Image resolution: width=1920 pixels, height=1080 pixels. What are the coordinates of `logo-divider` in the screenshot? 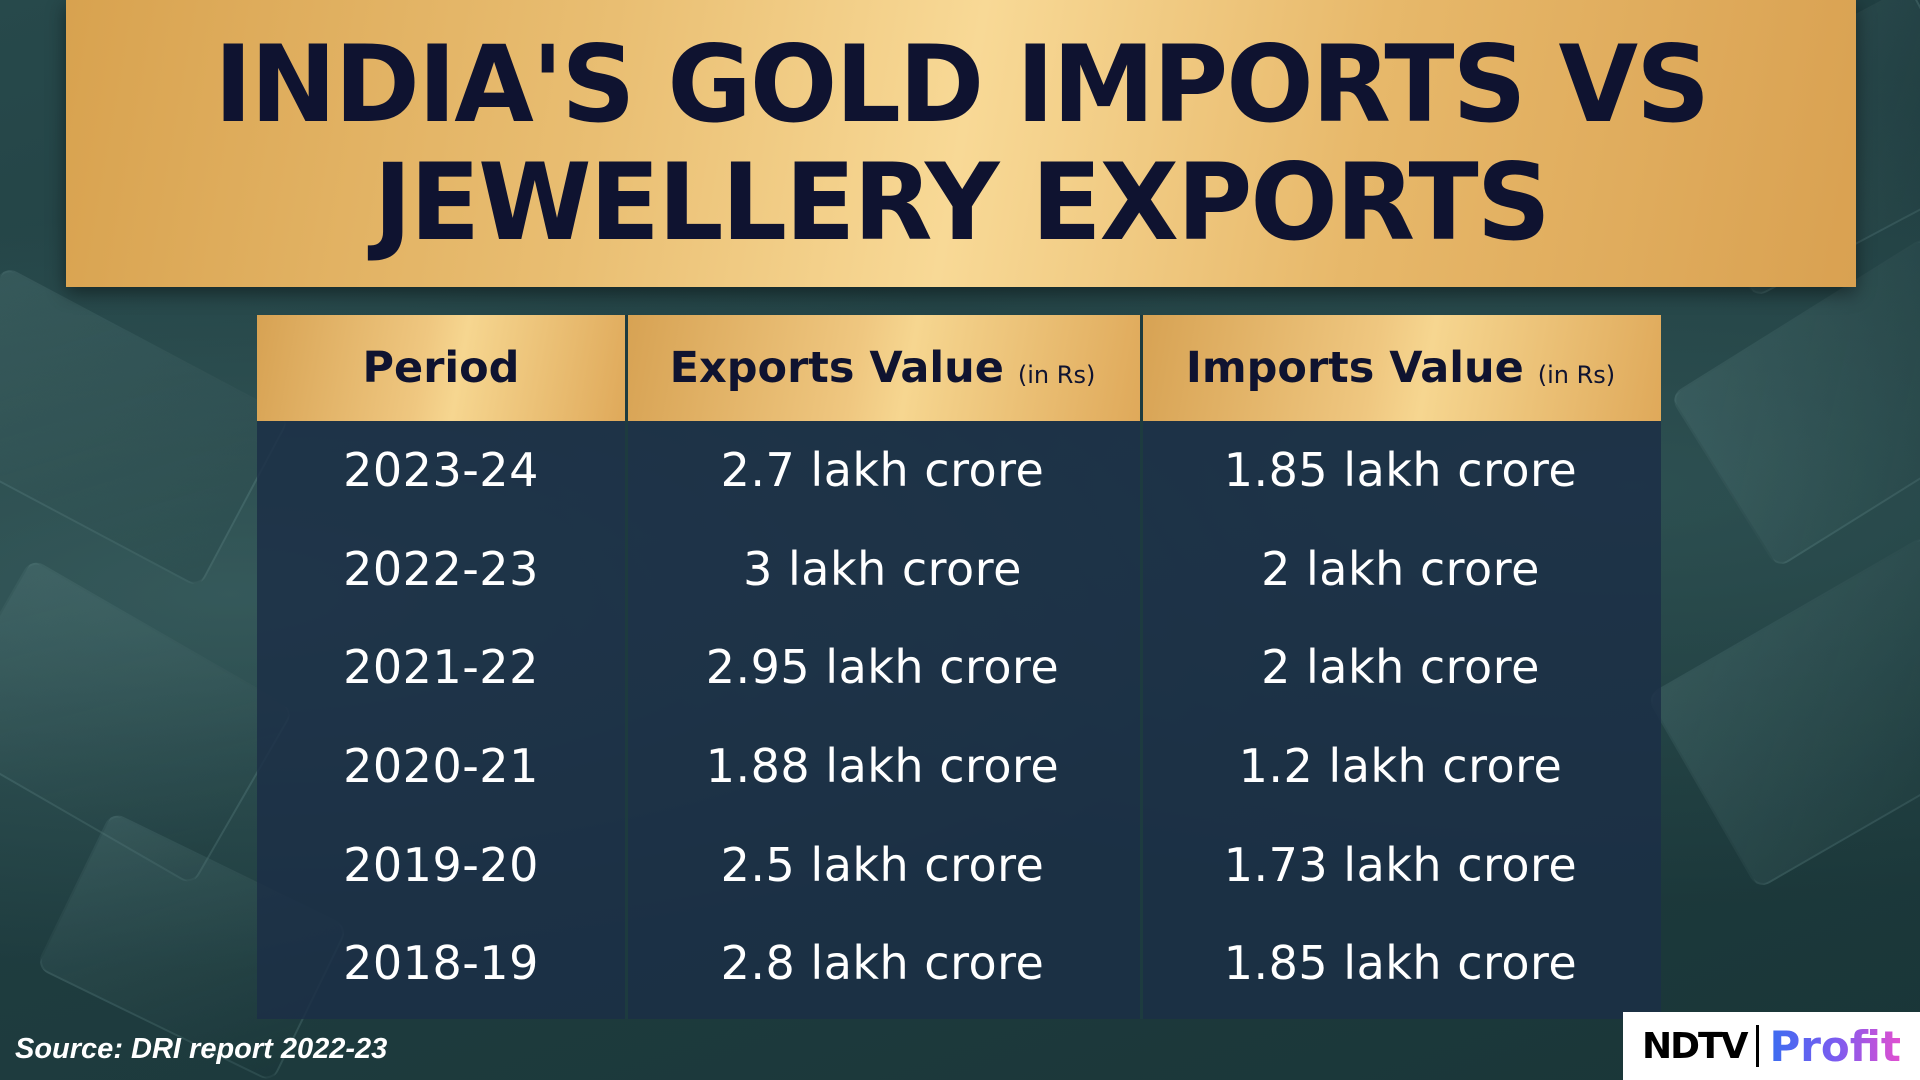 It's located at (1758, 1046).